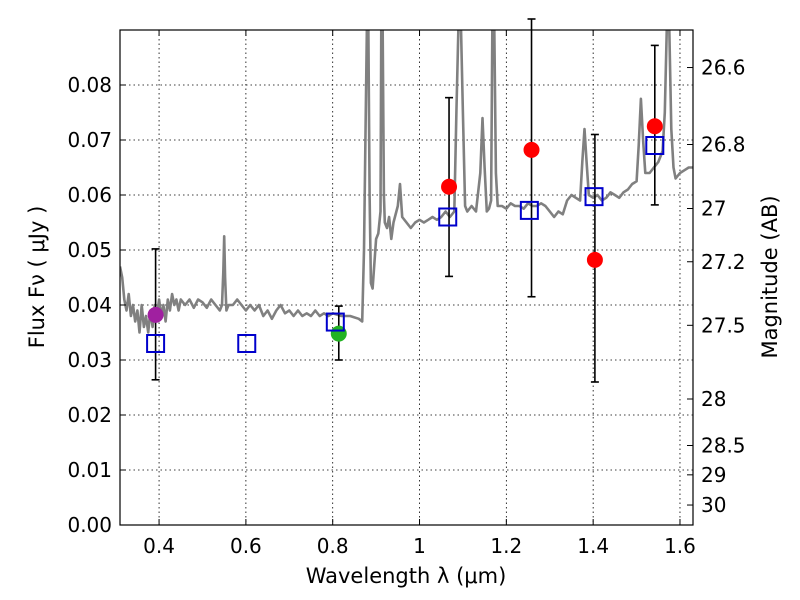 Image resolution: width=800 pixels, height=600 pixels. What do you see at coordinates (89, 140) in the screenshot?
I see `y-tick-label: 0.07` at bounding box center [89, 140].